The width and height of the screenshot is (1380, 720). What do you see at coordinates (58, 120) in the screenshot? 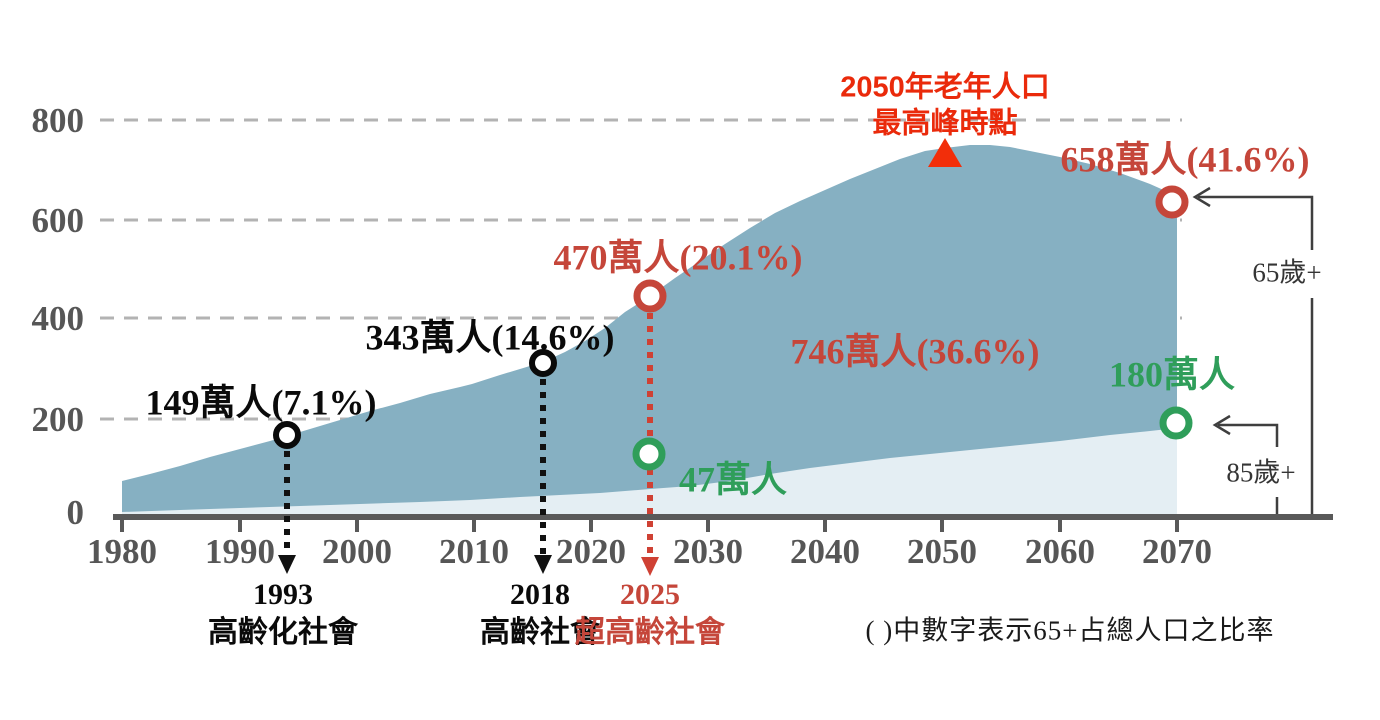
I see `y-tick-800: 800` at bounding box center [58, 120].